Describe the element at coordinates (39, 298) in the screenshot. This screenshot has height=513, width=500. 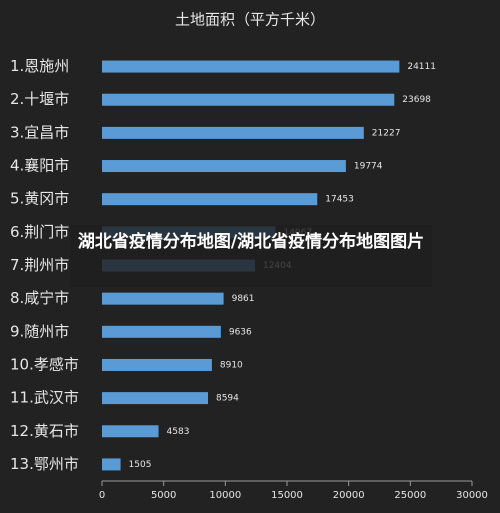
I see `y-tick-label: 8.咸宁市` at that location.